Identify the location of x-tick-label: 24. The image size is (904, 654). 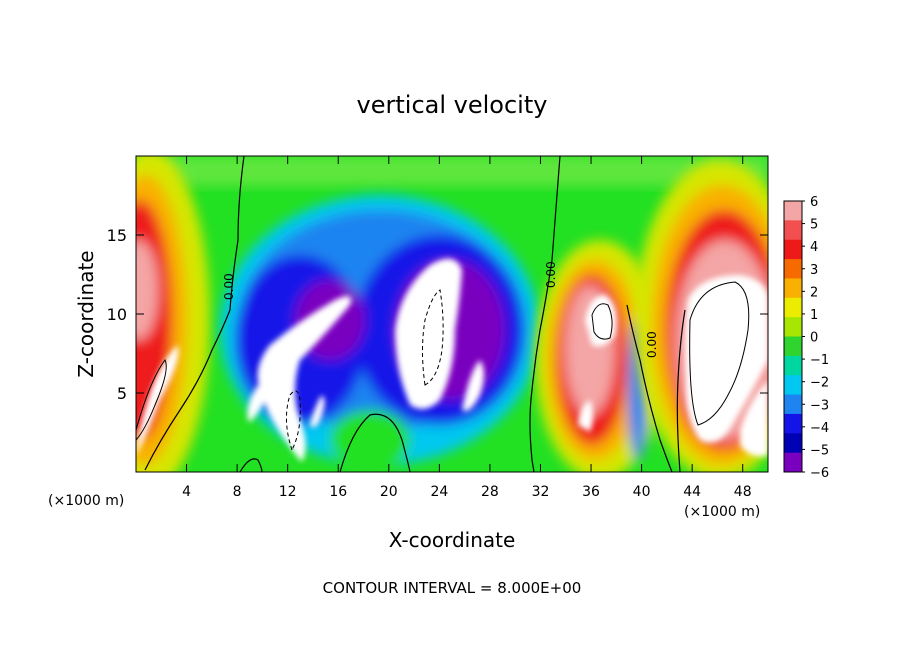
(439, 492).